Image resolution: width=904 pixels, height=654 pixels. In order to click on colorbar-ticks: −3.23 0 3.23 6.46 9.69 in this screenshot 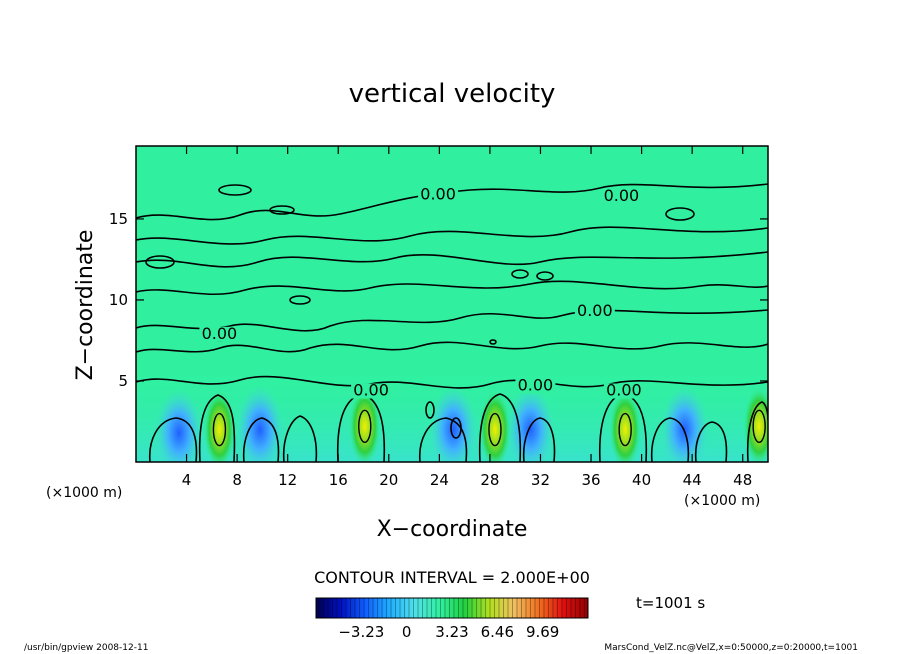, I will do `click(448, 632)`.